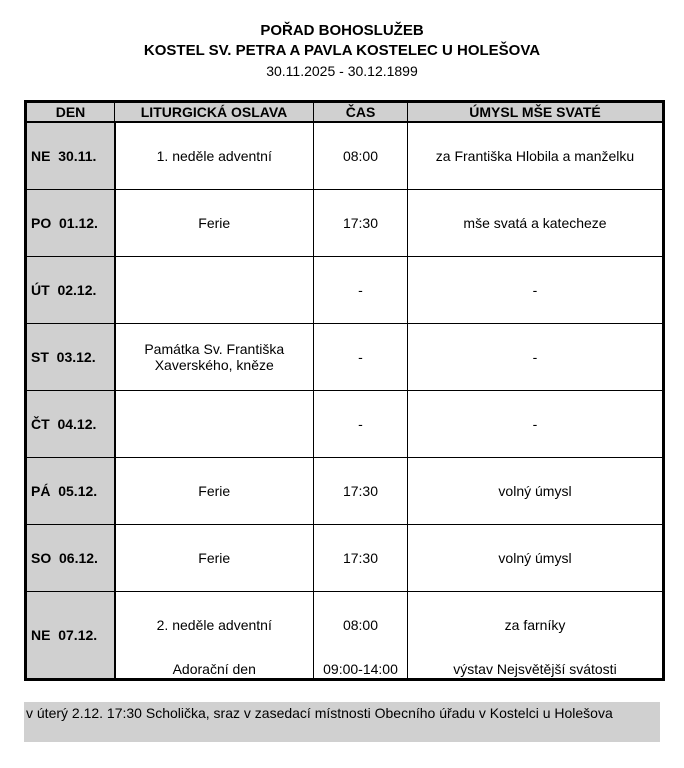 The height and width of the screenshot is (768, 684). I want to click on table-row: PÁ 05.12. Ferie 17:30 volný úmysl, so click(344, 491).